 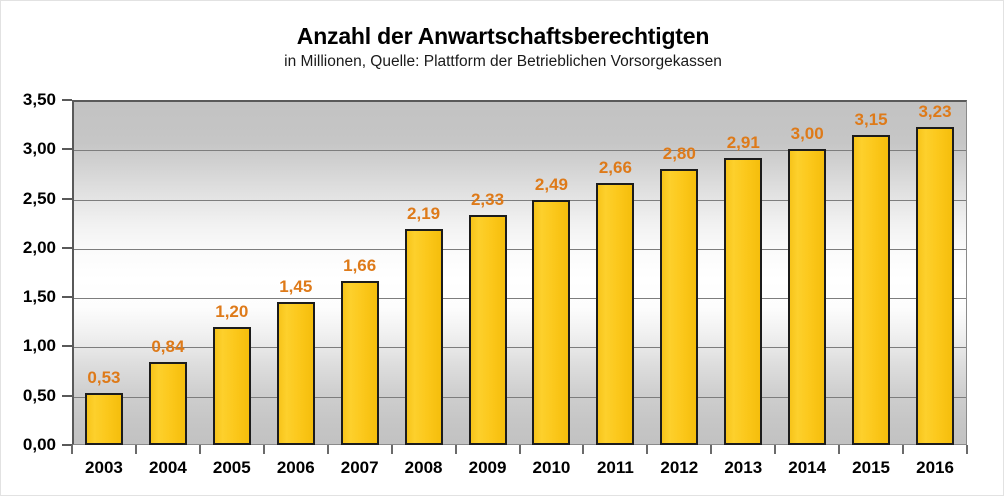 I want to click on bar-slot: 2,80, so click(x=679, y=272).